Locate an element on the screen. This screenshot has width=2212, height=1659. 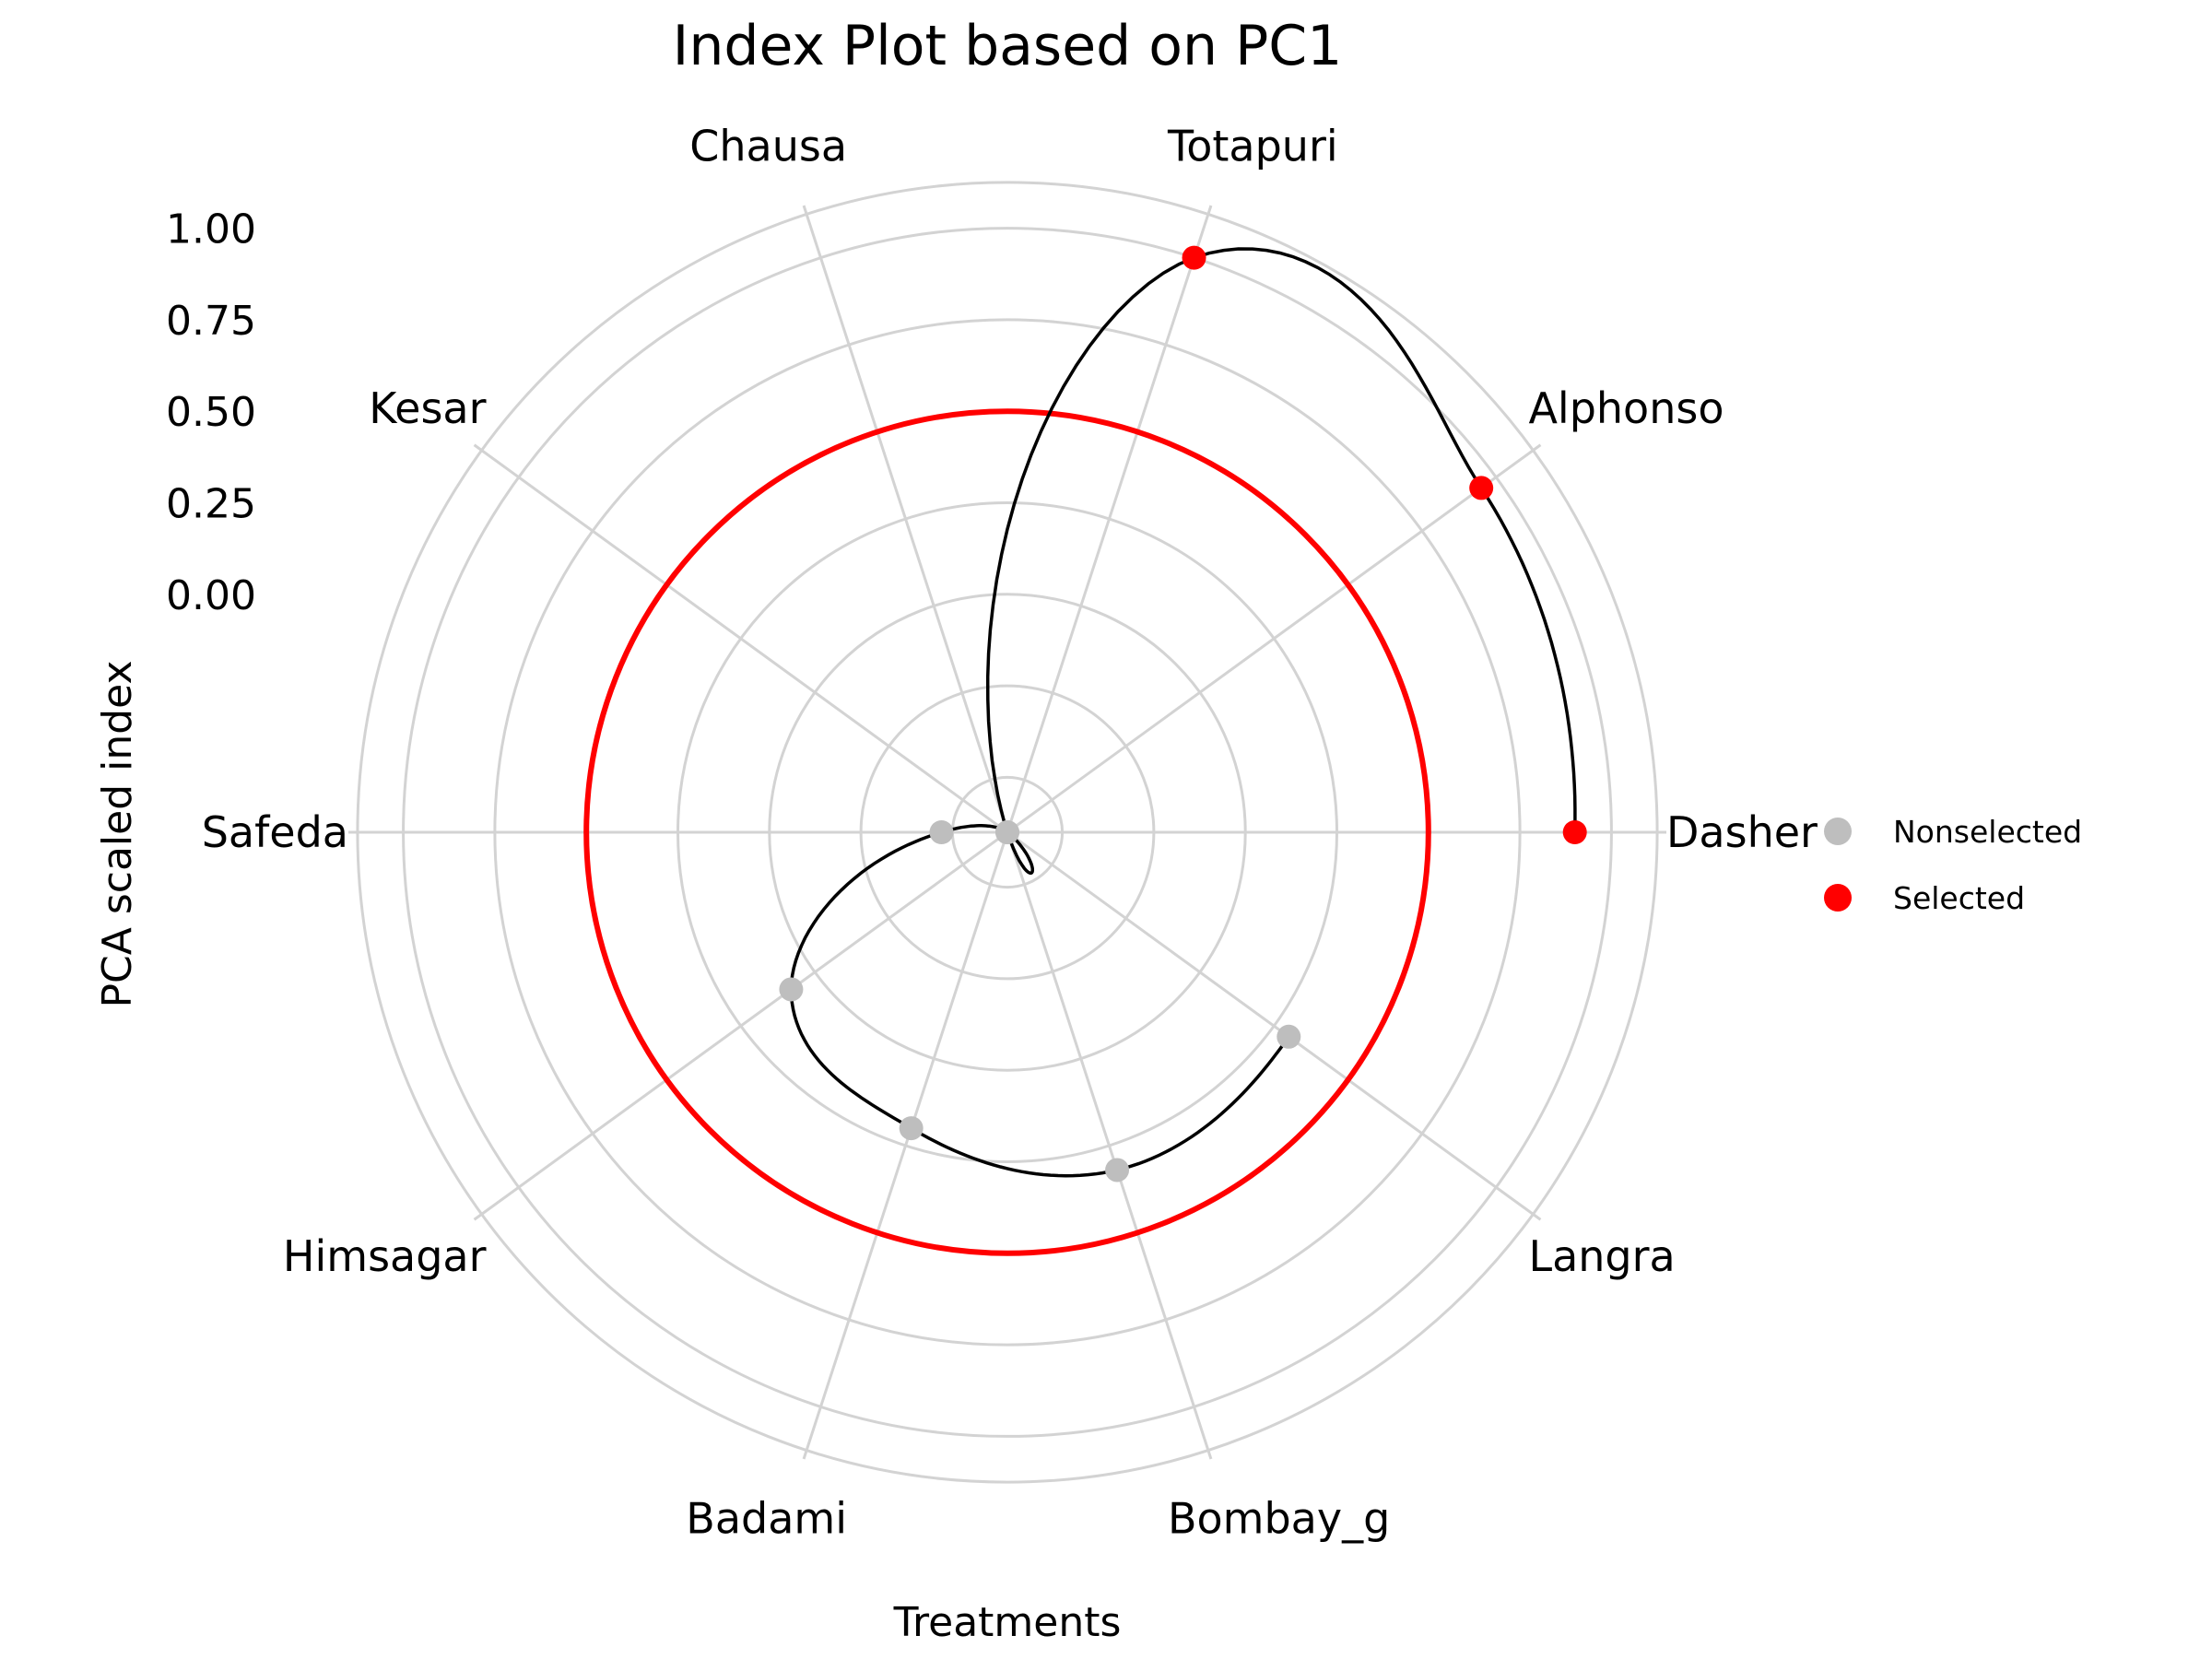
category-label-himsagar: Himsagar is located at coordinates (385, 1256).